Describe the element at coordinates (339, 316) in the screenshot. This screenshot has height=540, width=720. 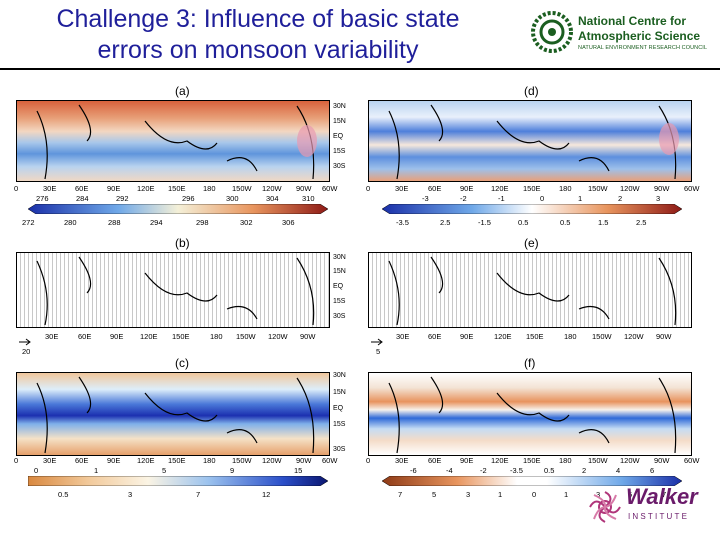
I see `panel-b-lat-5: 30S` at that location.